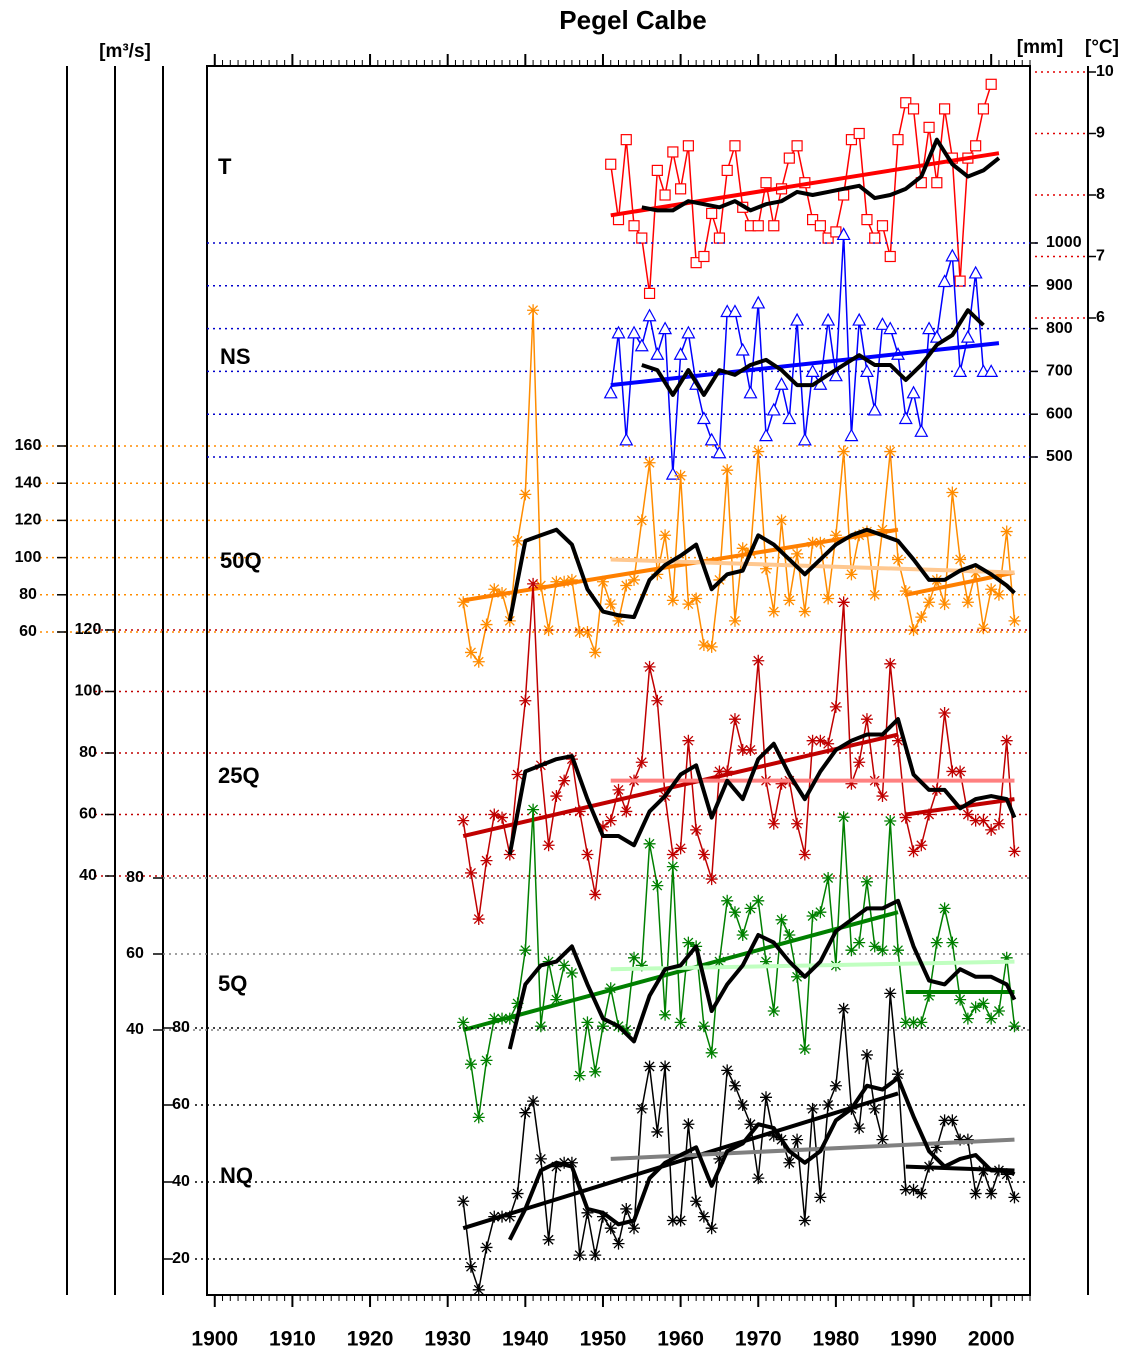 This screenshot has height=1362, width=1124. Describe the element at coordinates (28, 631) in the screenshot. I see `y-tick-label: 60` at that location.